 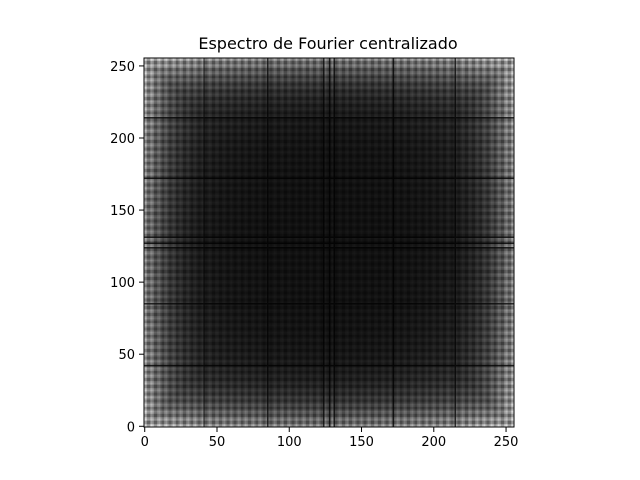 What do you see at coordinates (361, 442) in the screenshot?
I see `x-tick-label: 150` at bounding box center [361, 442].